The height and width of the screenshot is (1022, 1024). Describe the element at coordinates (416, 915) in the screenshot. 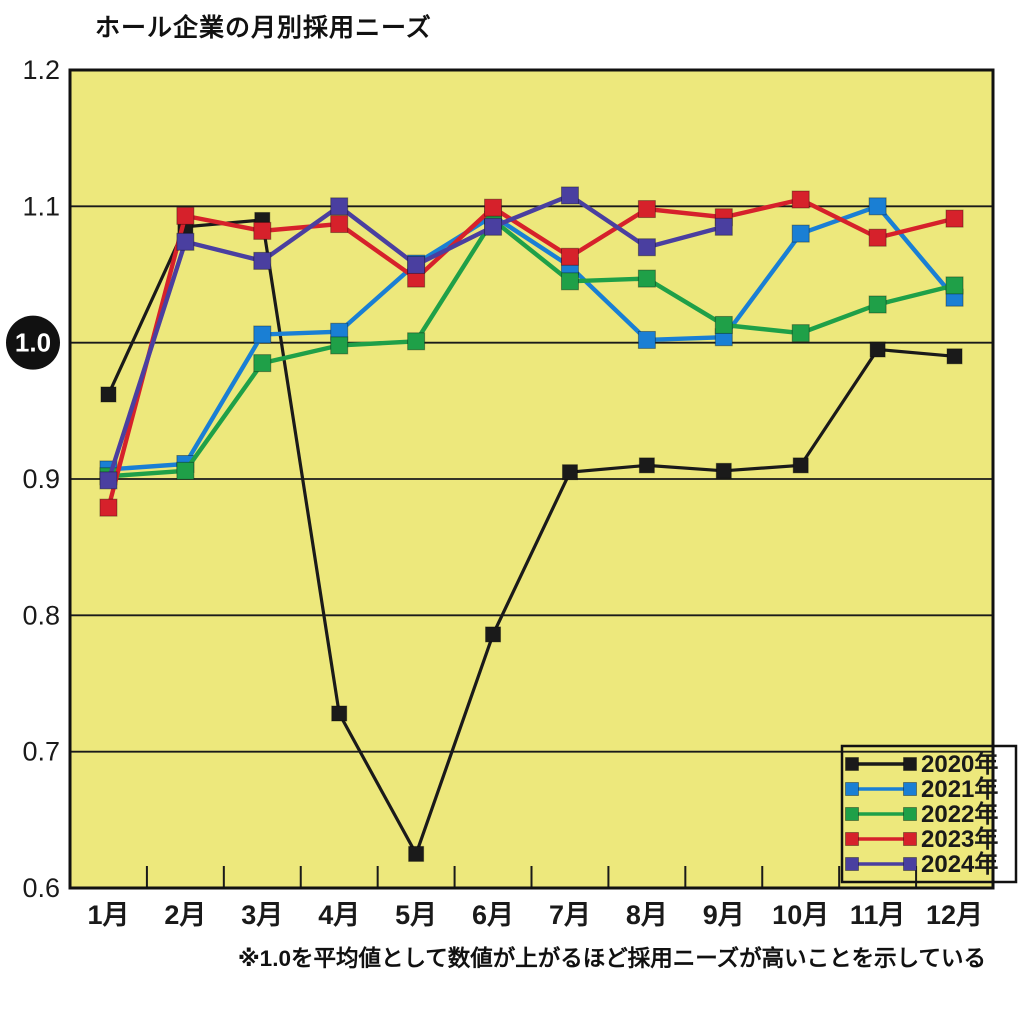

I see `x-tick-label: 5月` at that location.